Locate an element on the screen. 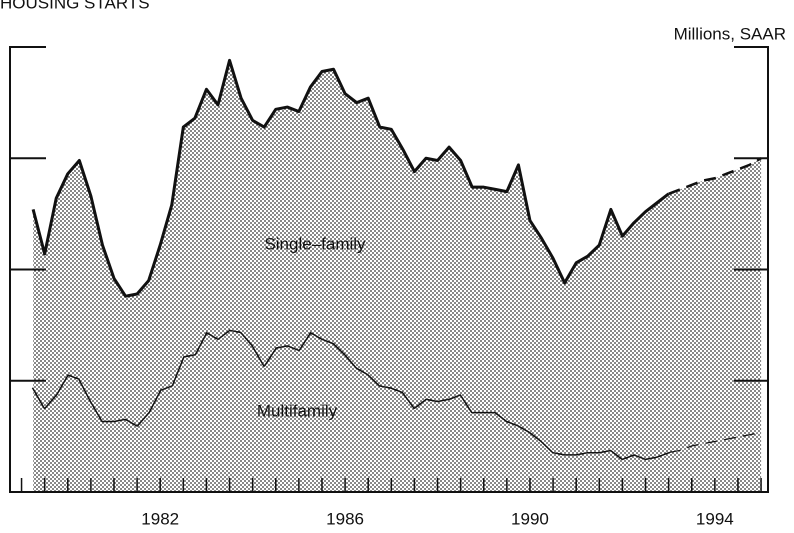 The height and width of the screenshot is (533, 794). annotation: Single–family is located at coordinates (315, 243).